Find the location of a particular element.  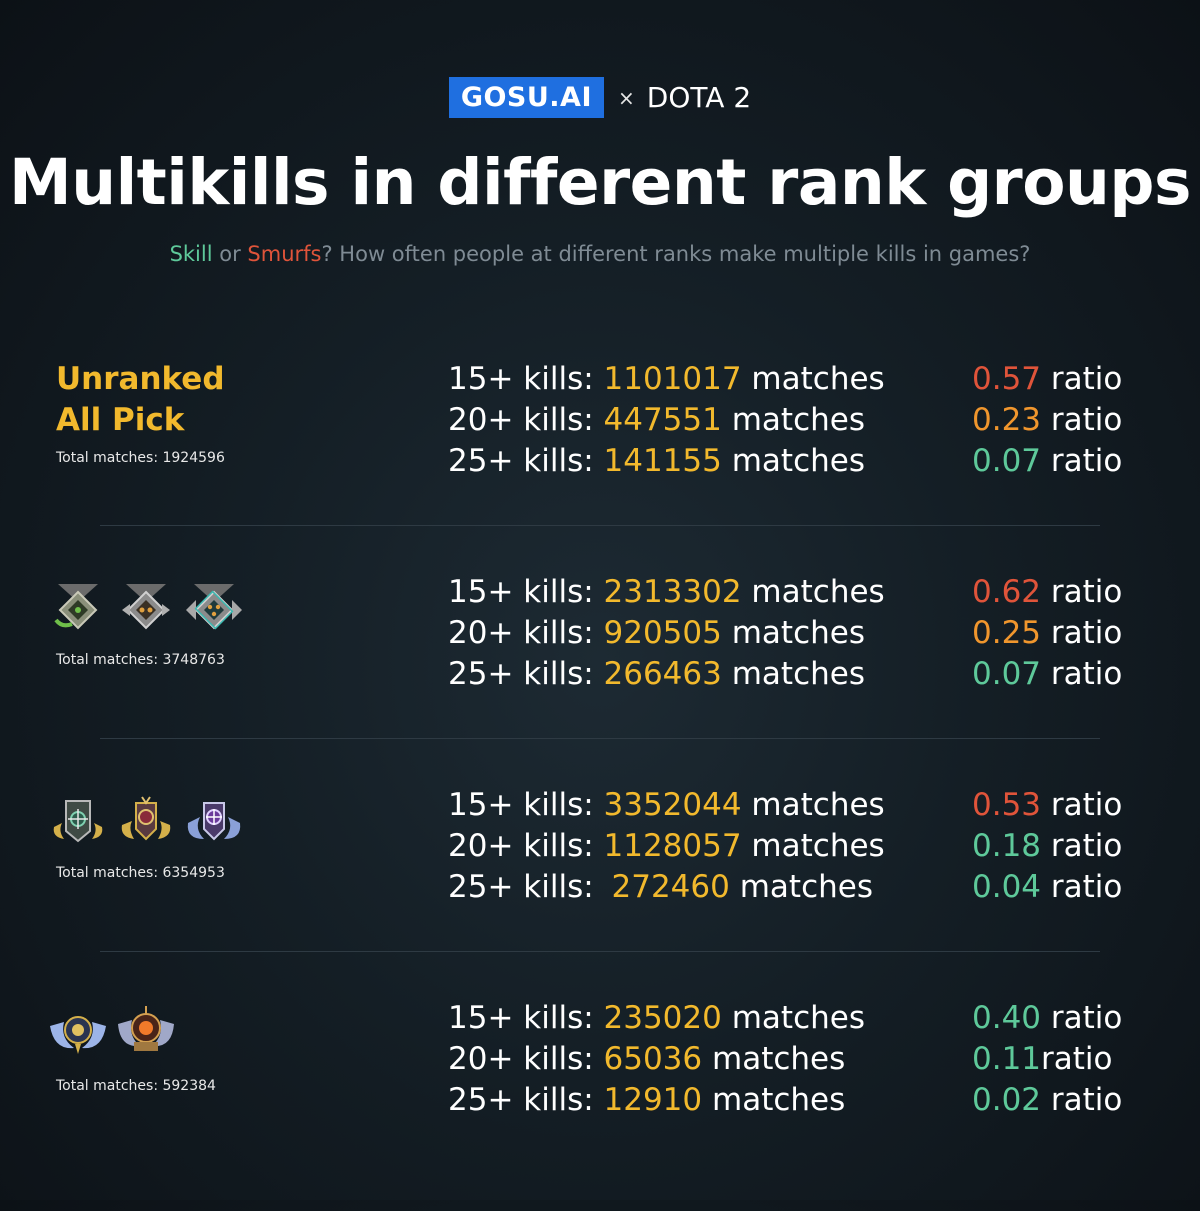

brand-header: GOSU.AI × DOTA 2 is located at coordinates (600, 97).